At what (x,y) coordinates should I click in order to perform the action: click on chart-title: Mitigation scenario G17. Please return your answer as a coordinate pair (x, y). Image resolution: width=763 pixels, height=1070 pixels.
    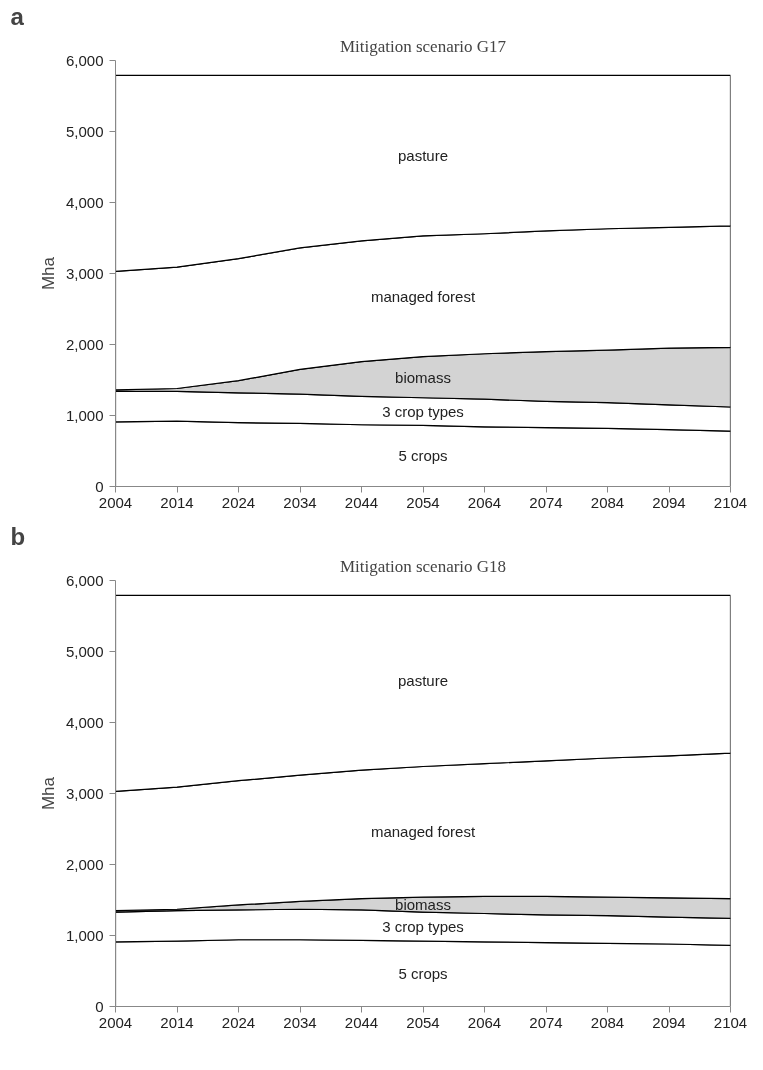
    Looking at the image, I should click on (423, 46).